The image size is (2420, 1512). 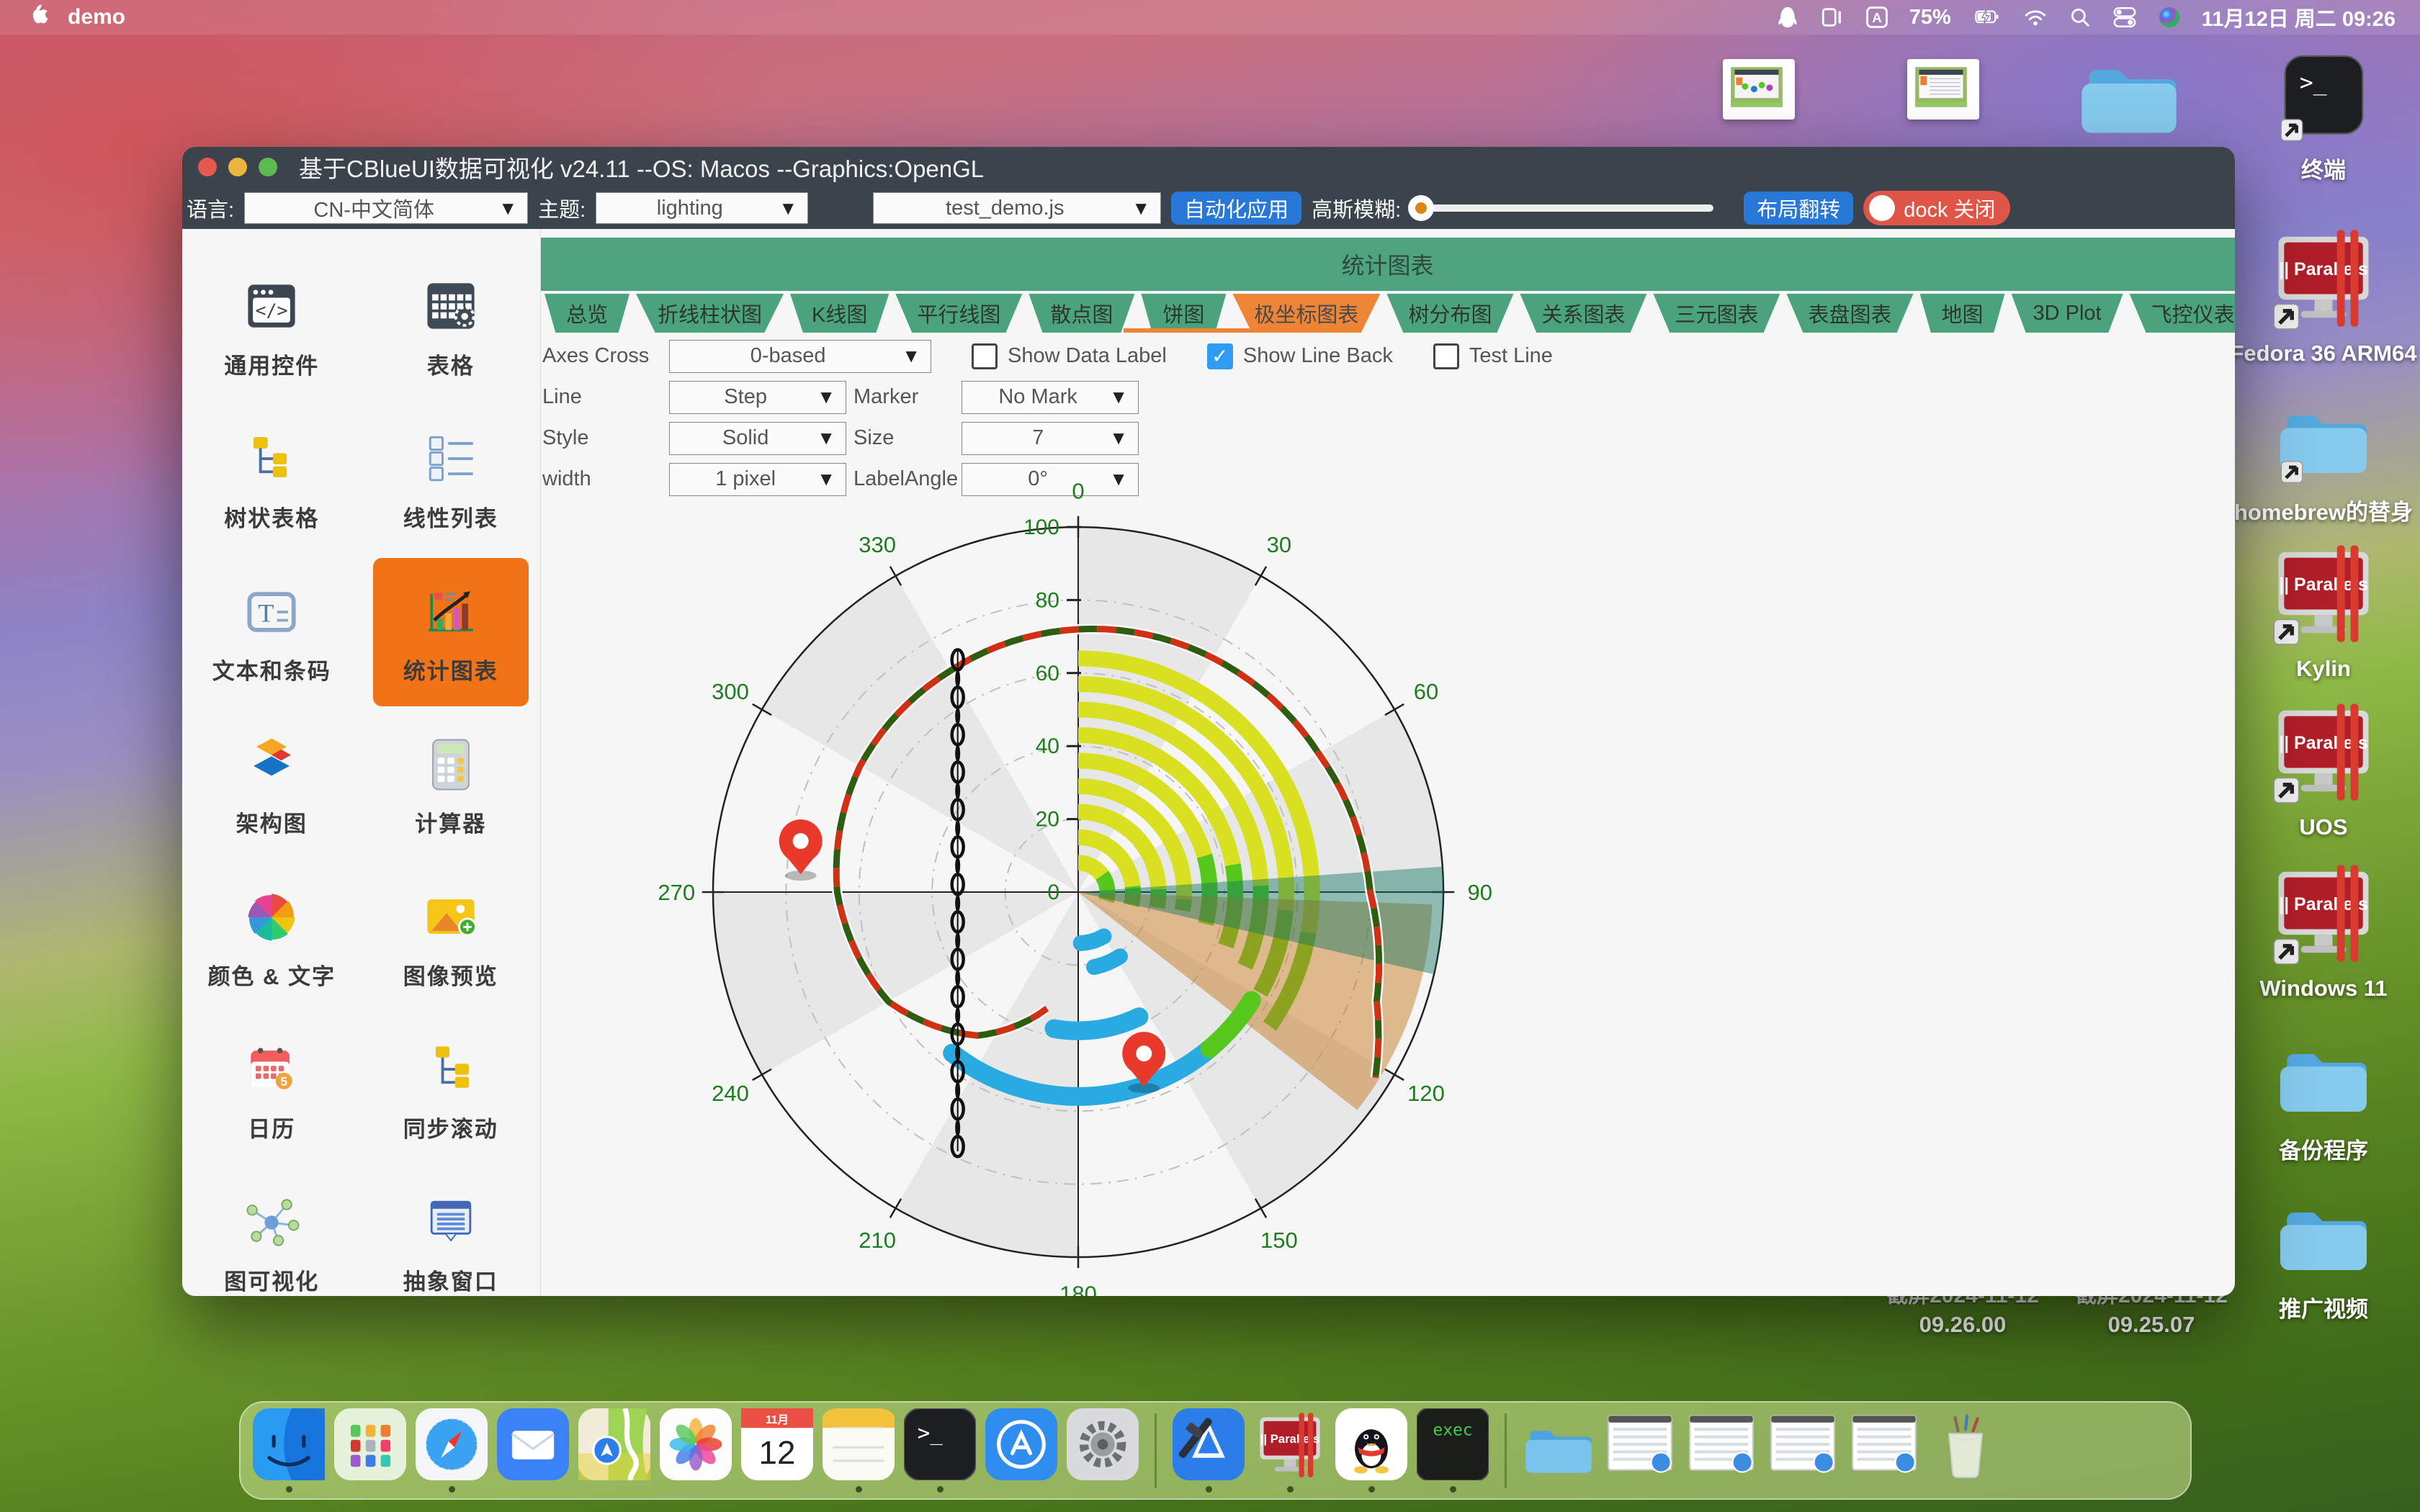 I want to click on style-select: Solid ▼, so click(x=757, y=438).